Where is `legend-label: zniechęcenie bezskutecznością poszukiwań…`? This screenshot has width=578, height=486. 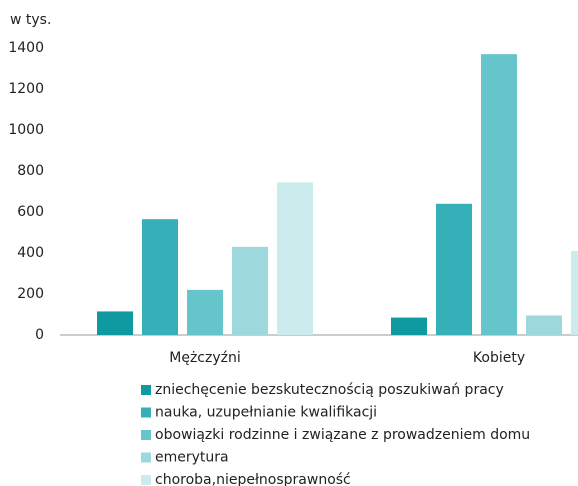 legend-label: zniechęcenie bezskutecznością poszukiwań… is located at coordinates (329, 390).